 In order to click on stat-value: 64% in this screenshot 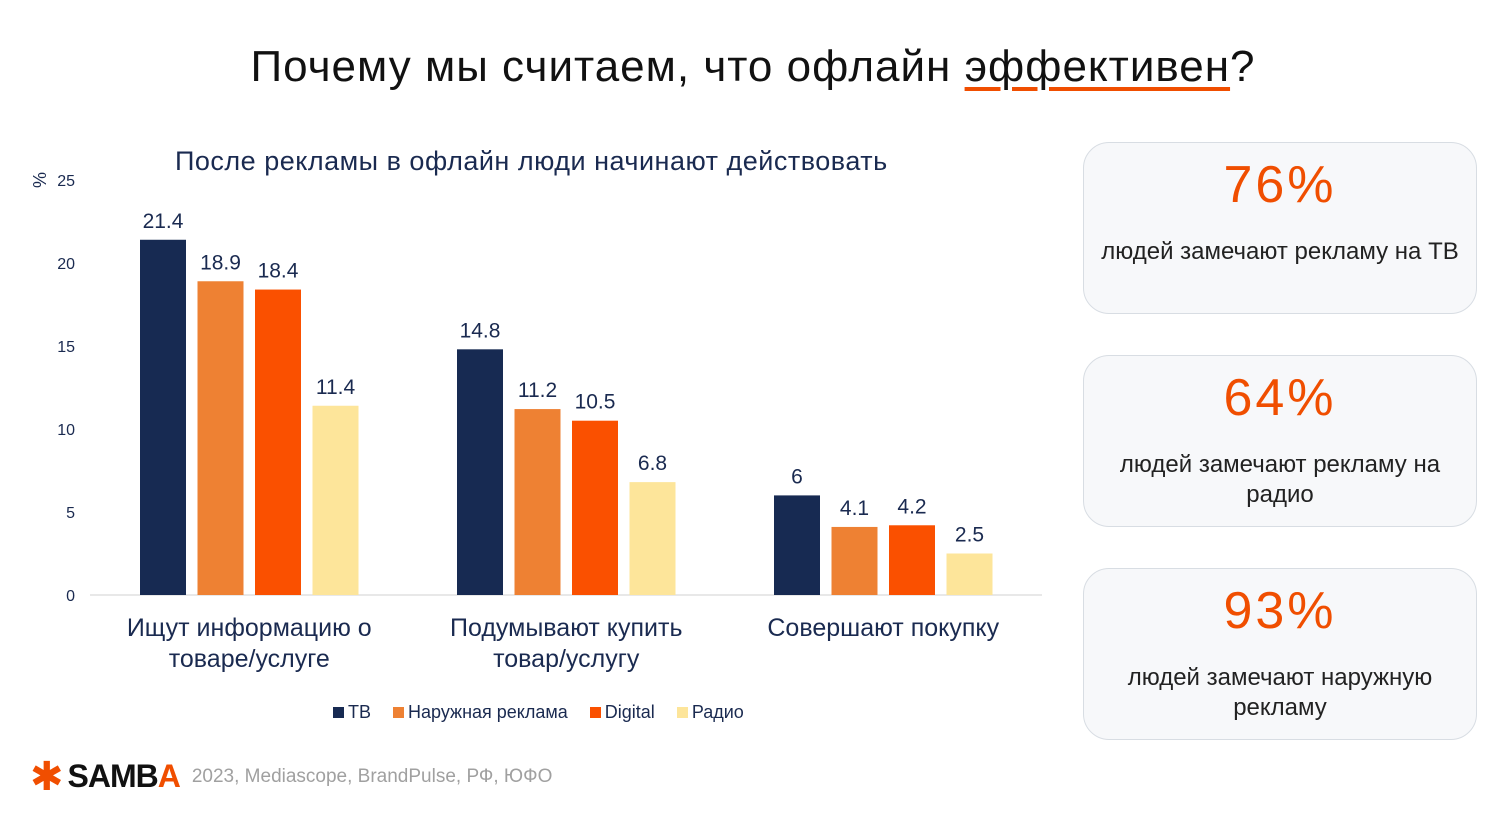, I will do `click(1280, 398)`.